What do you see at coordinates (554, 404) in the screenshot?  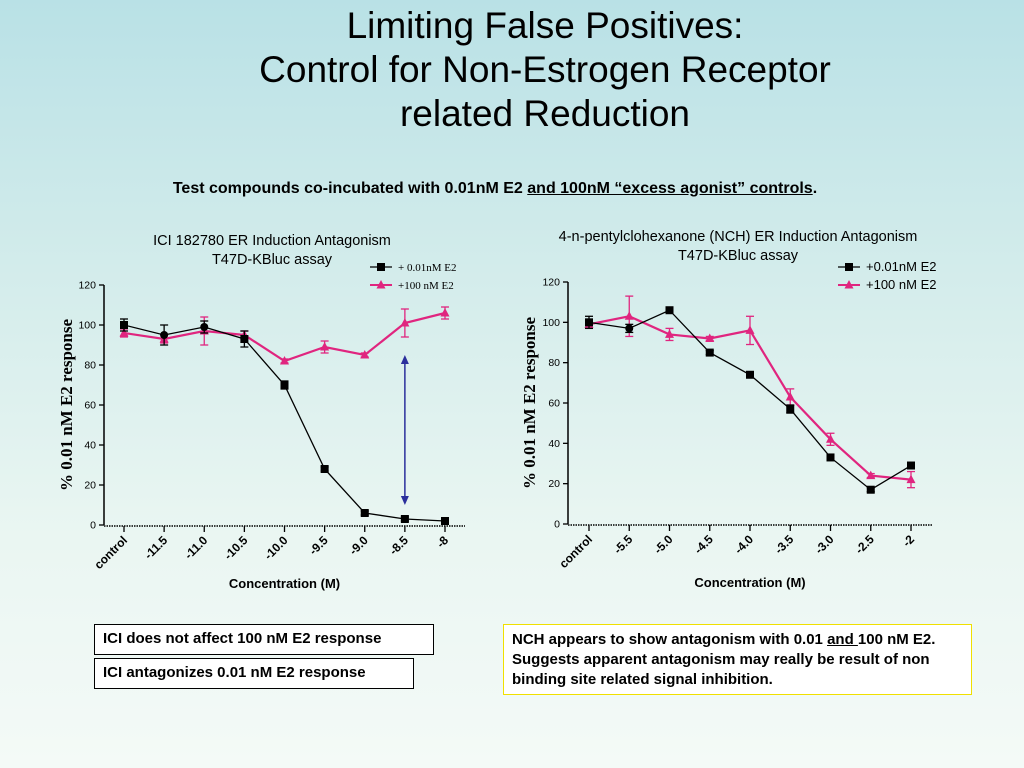 I see `nch-y-tick-label: 60` at bounding box center [554, 404].